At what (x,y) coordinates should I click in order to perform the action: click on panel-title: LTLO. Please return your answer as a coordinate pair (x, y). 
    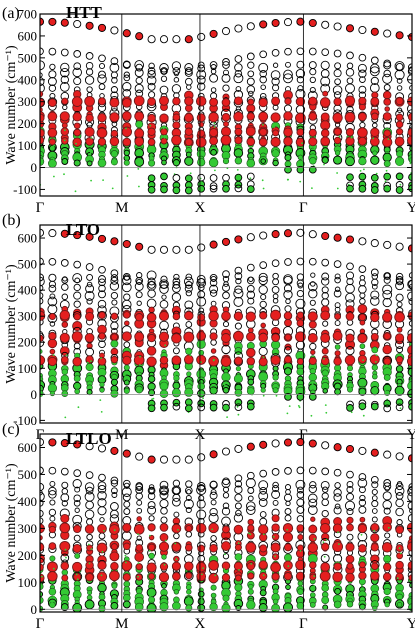
    Looking at the image, I should click on (89, 438).